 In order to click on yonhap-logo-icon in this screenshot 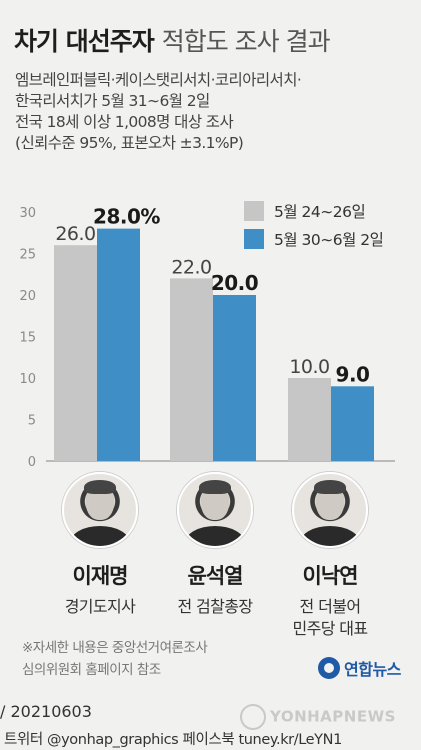, I will do `click(329, 668)`.